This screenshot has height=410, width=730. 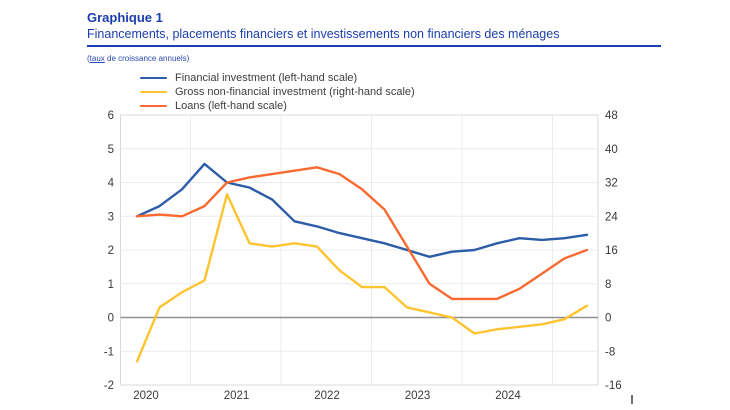 I want to click on right-axis-tick-label: 16, so click(x=611, y=251).